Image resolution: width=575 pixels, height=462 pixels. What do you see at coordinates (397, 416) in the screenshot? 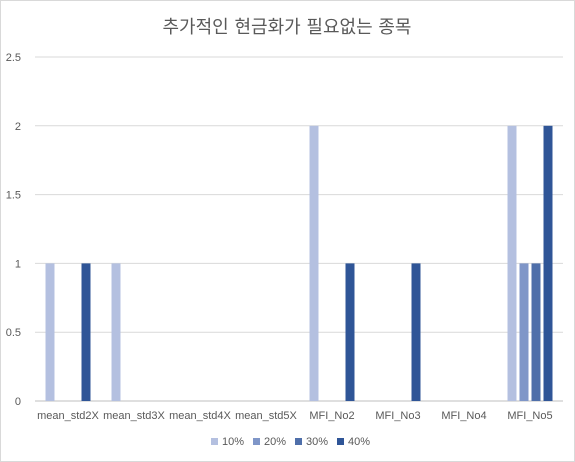
I see `x-tick-label: MFI_No3` at bounding box center [397, 416].